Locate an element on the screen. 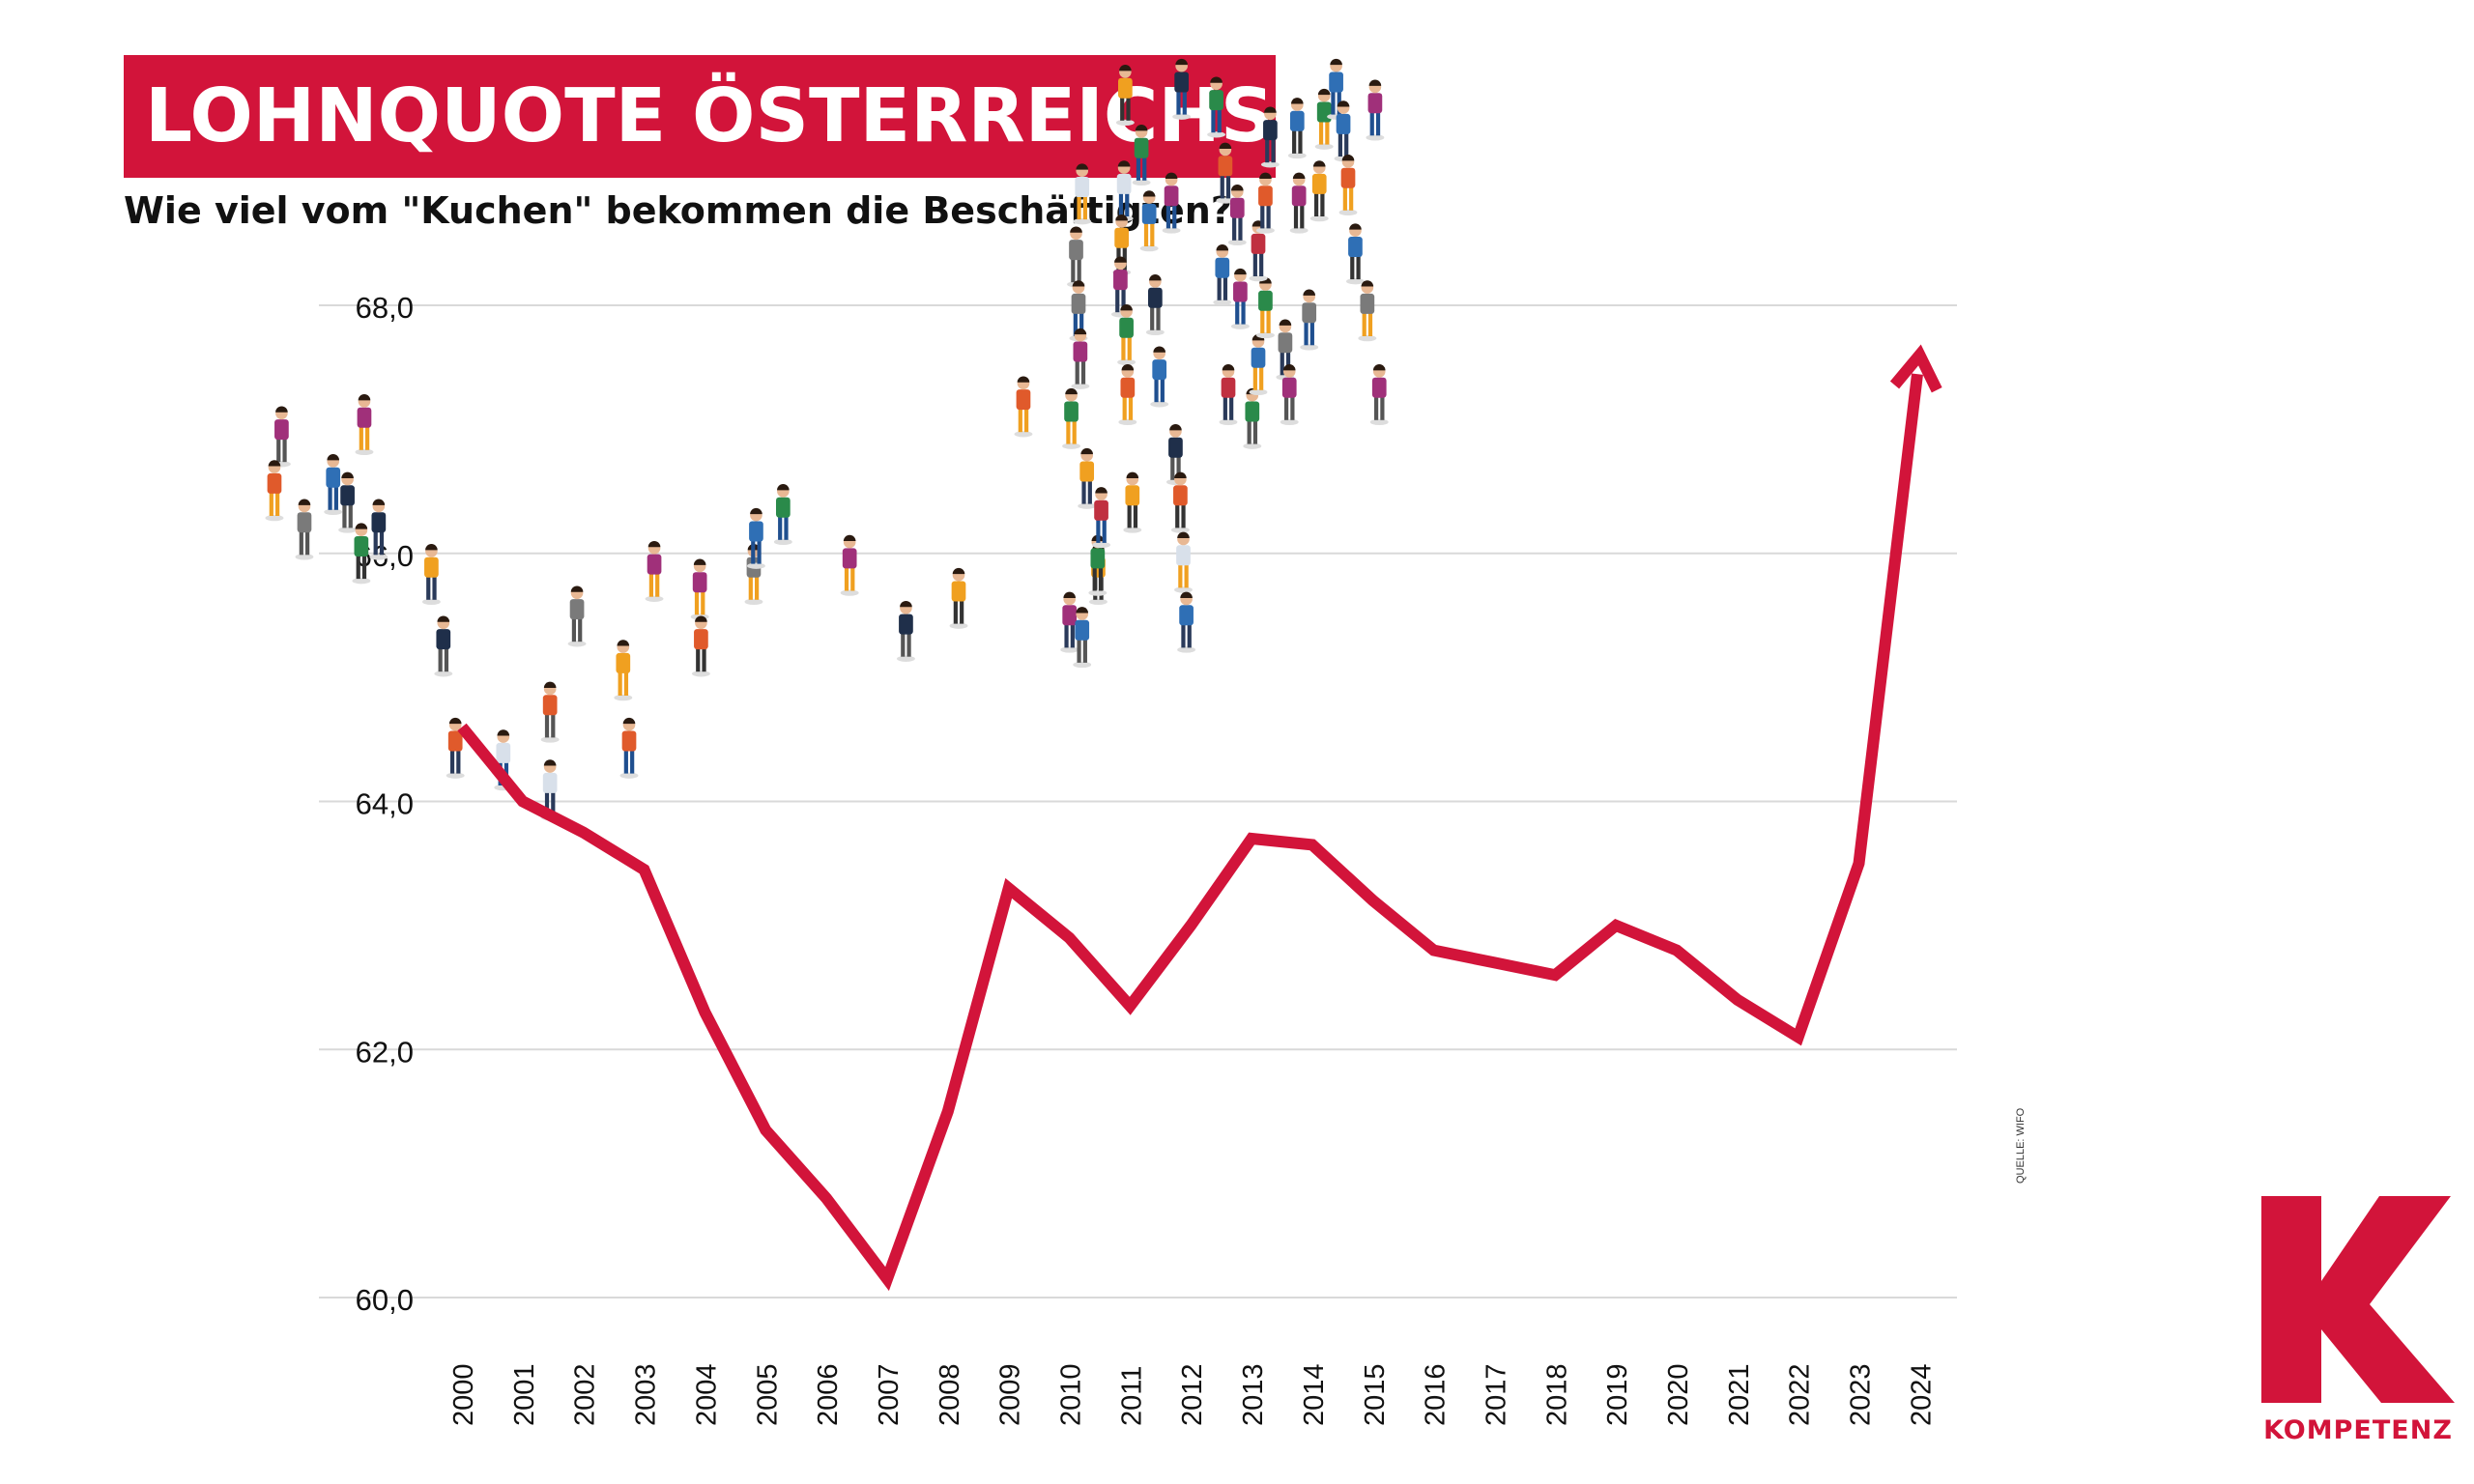 The width and height of the screenshot is (2474, 1484). x-tick-label: 2015 is located at coordinates (1376, 1395).